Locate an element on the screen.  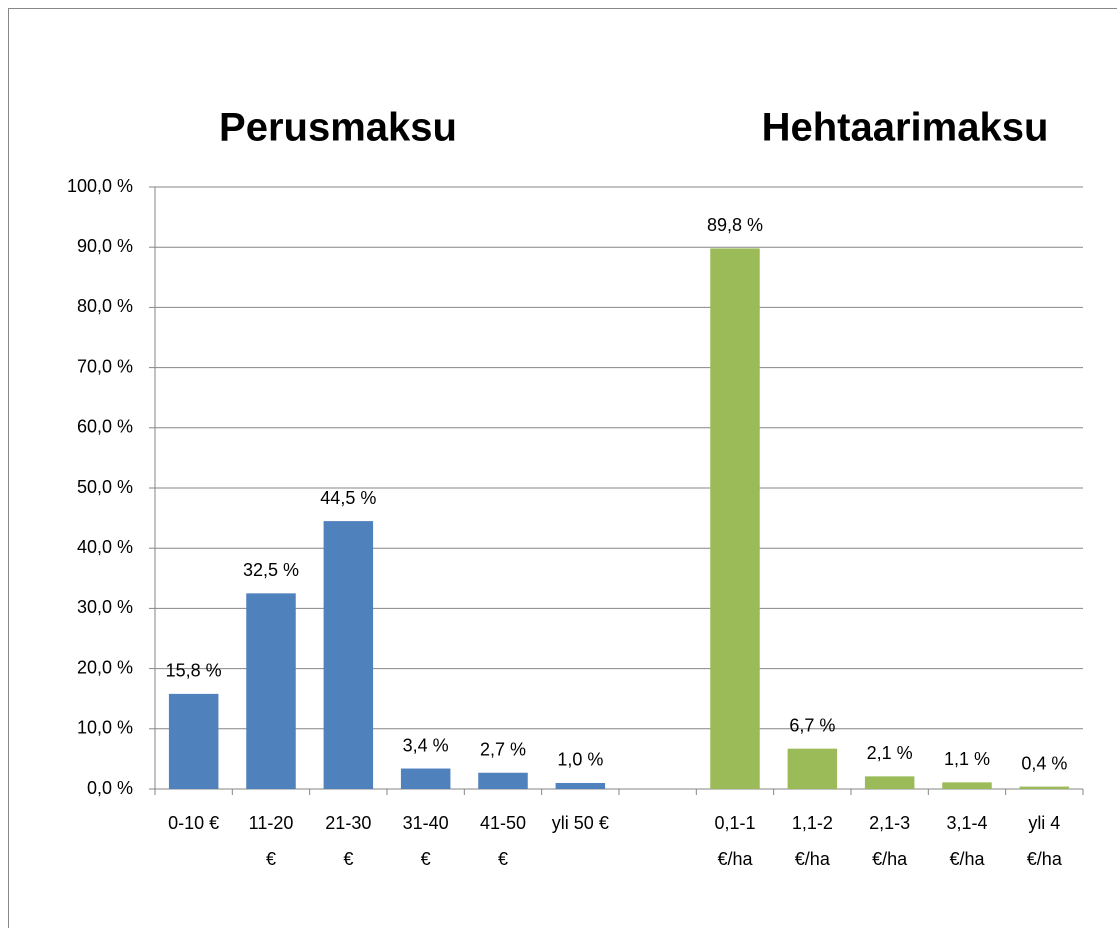
value-label: 89,8 % is located at coordinates (735, 225).